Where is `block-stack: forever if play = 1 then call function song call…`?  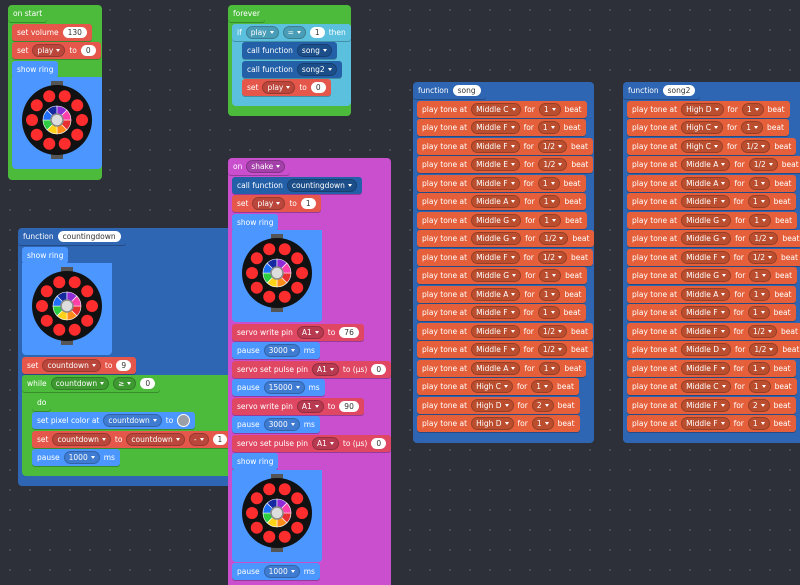 block-stack: forever if play = 1 then call function song call… is located at coordinates (289, 60).